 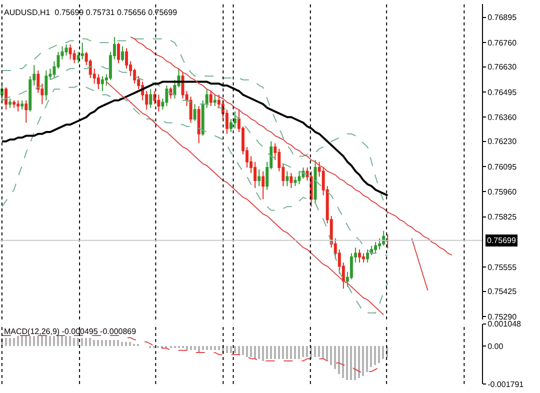 I want to click on y-tick-label: 0.76895, so click(x=503, y=17).